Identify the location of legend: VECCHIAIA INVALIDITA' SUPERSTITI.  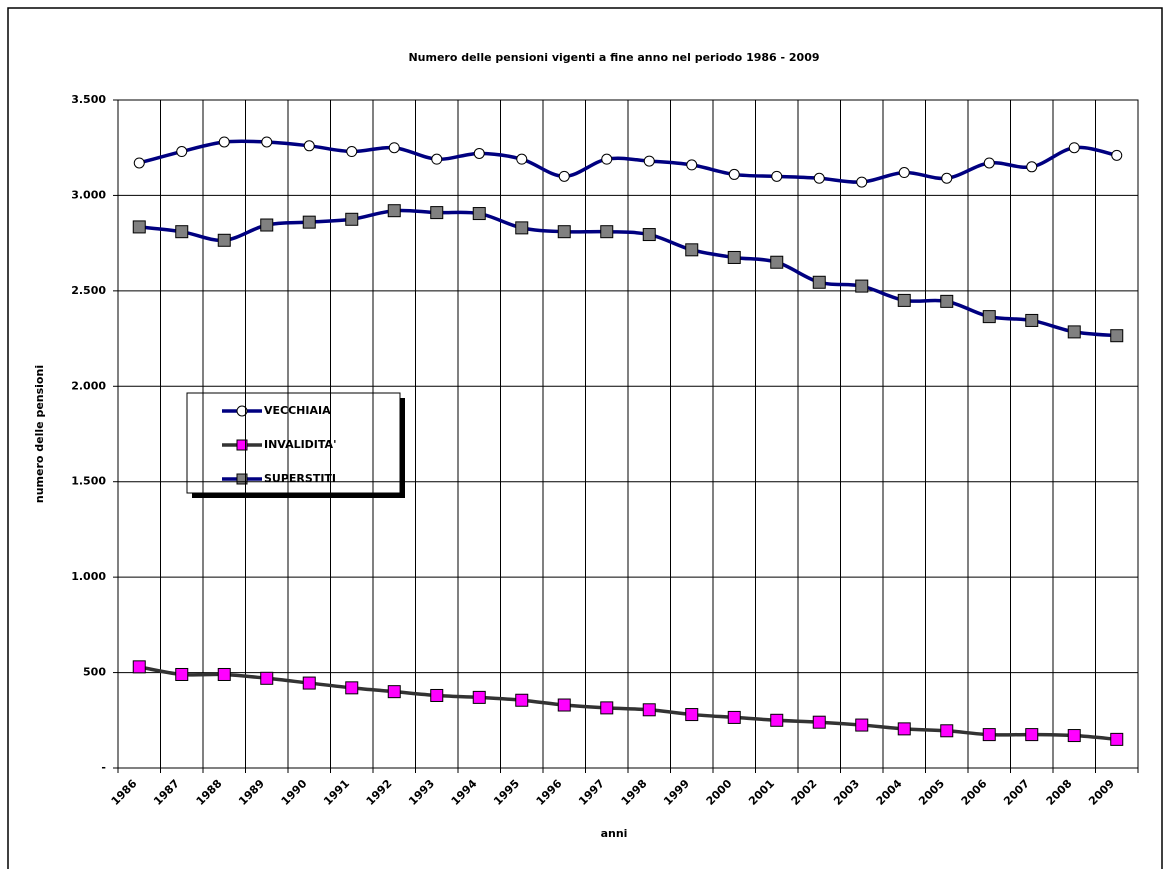
(295, 445).